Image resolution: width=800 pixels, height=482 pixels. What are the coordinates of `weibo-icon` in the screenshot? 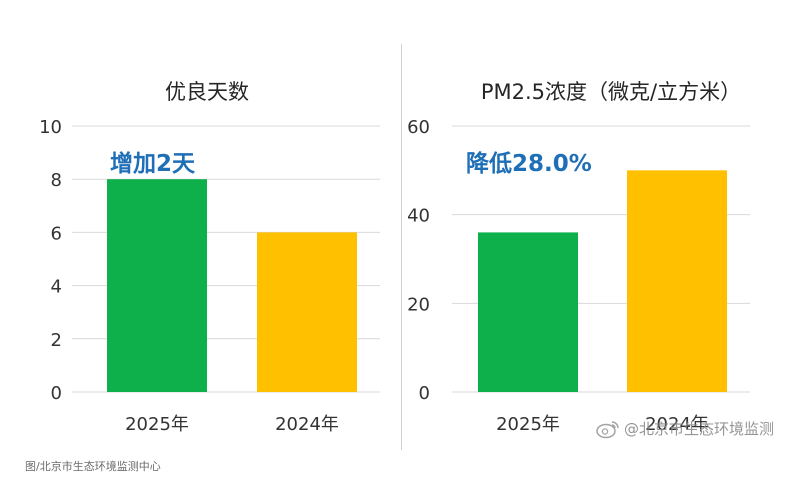 It's located at (607, 429).